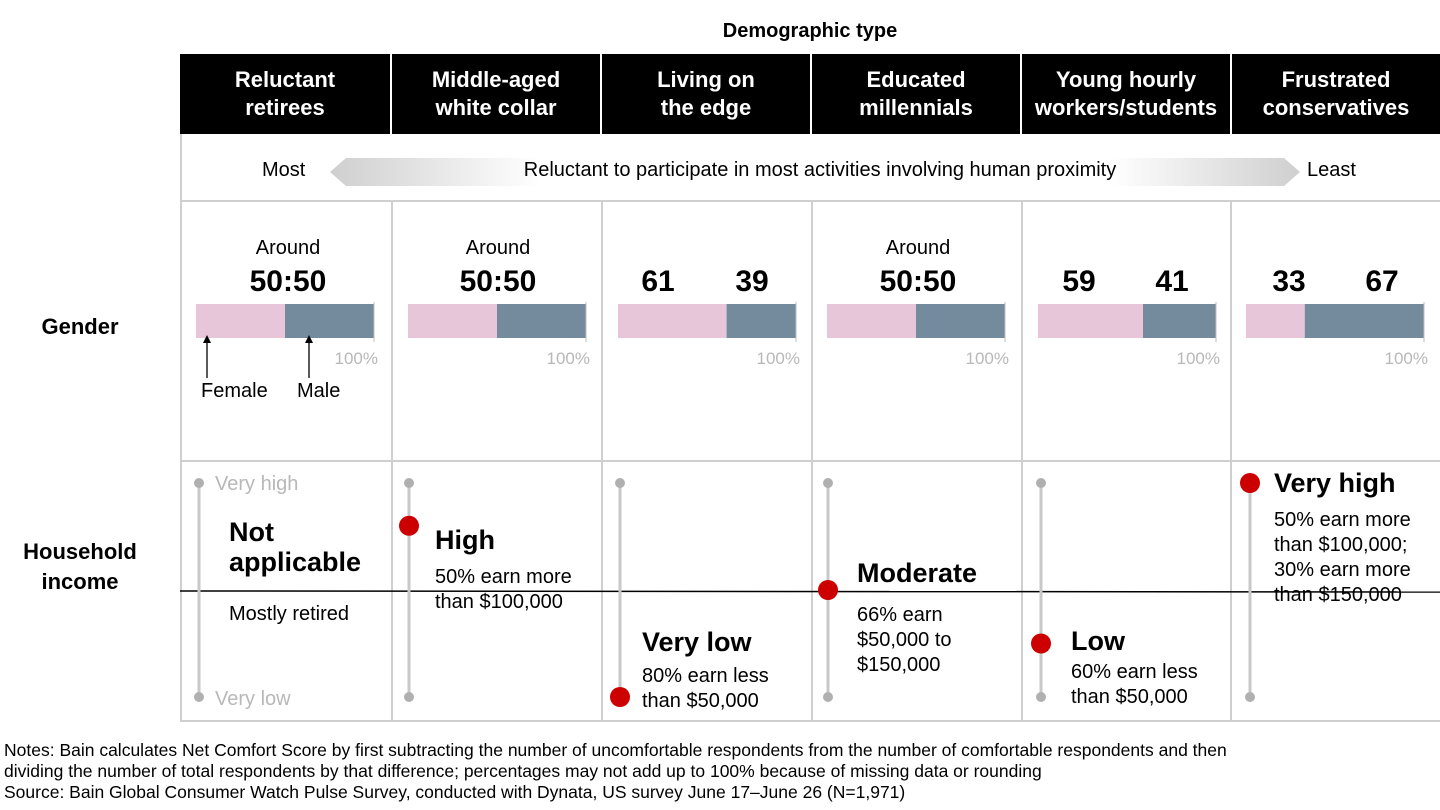 This screenshot has width=1440, height=810. Describe the element at coordinates (257, 484) in the screenshot. I see `income-scale-high-label: Very high` at that location.